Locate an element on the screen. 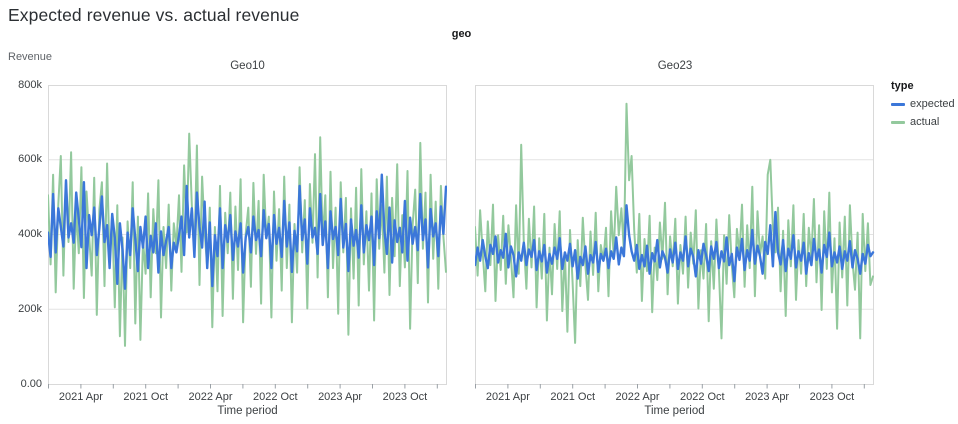 This screenshot has width=958, height=424. y-tick-label: 0.00 is located at coordinates (31, 383).